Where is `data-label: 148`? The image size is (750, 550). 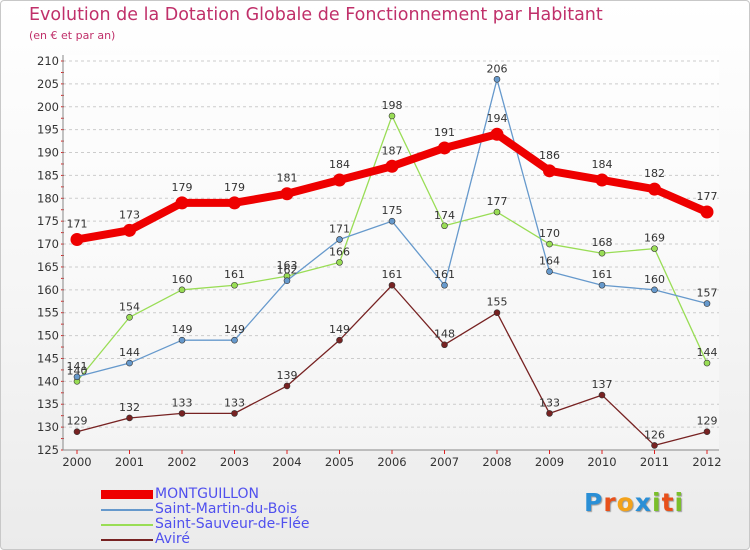
data-label: 148 is located at coordinates (444, 334).